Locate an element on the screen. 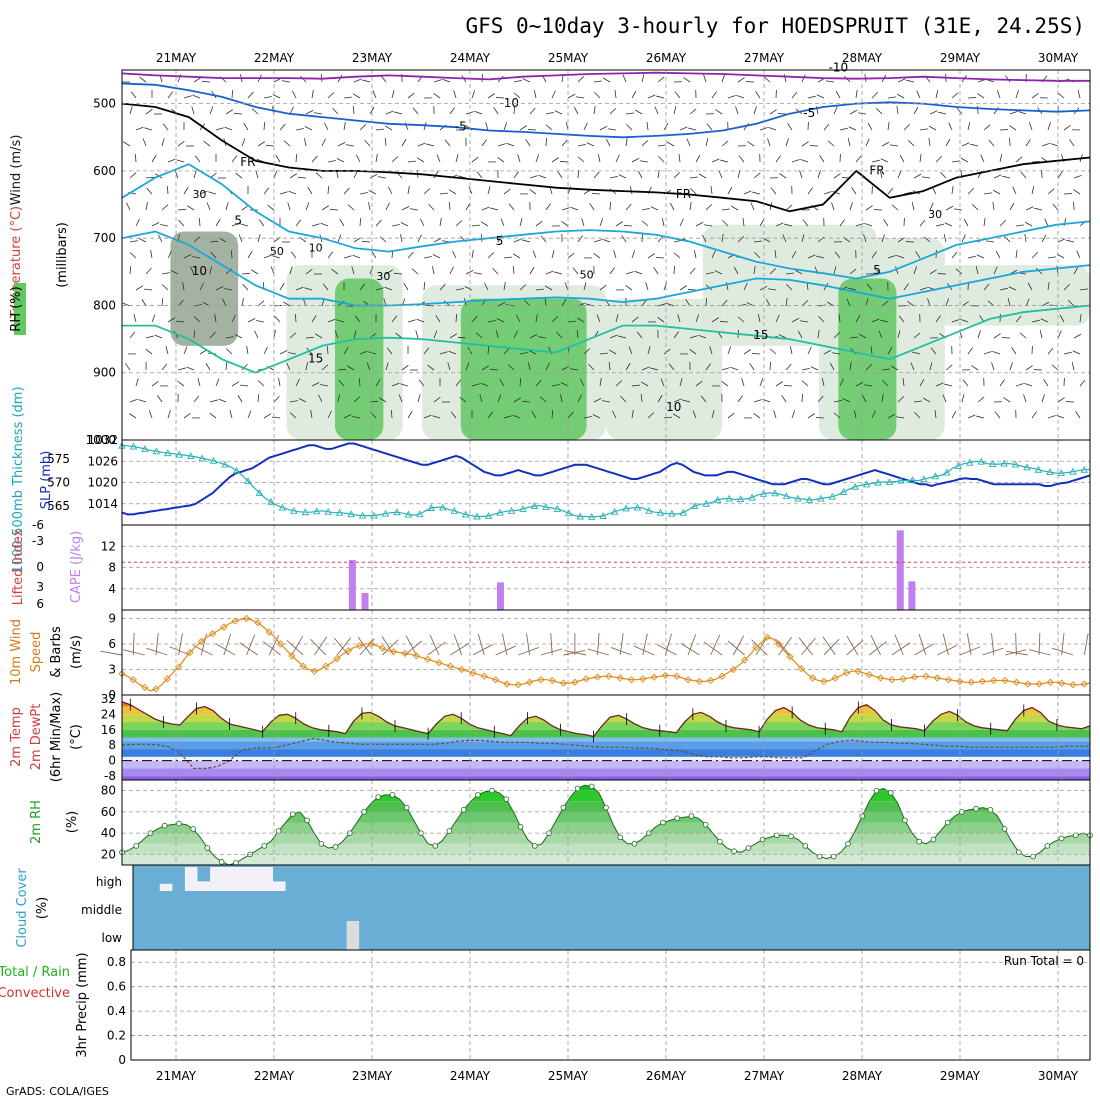 Image resolution: width=1100 pixels, height=1100 pixels. contour-label: 30 is located at coordinates (383, 276).